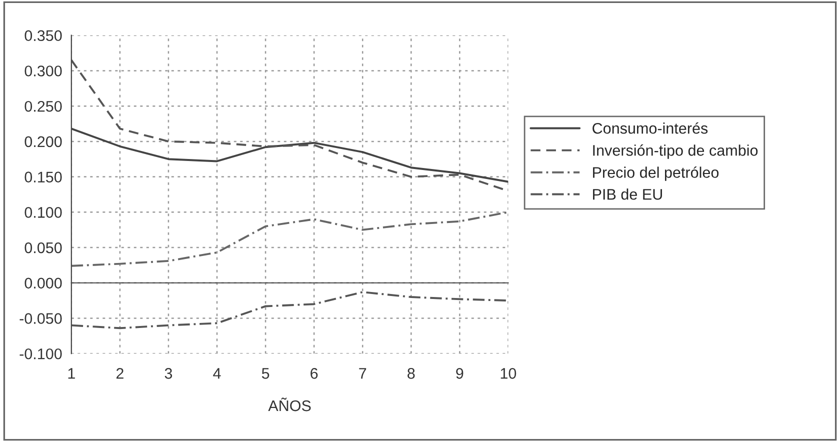 The height and width of the screenshot is (442, 840). I want to click on y-tick-label: 0.100, so click(43, 212).